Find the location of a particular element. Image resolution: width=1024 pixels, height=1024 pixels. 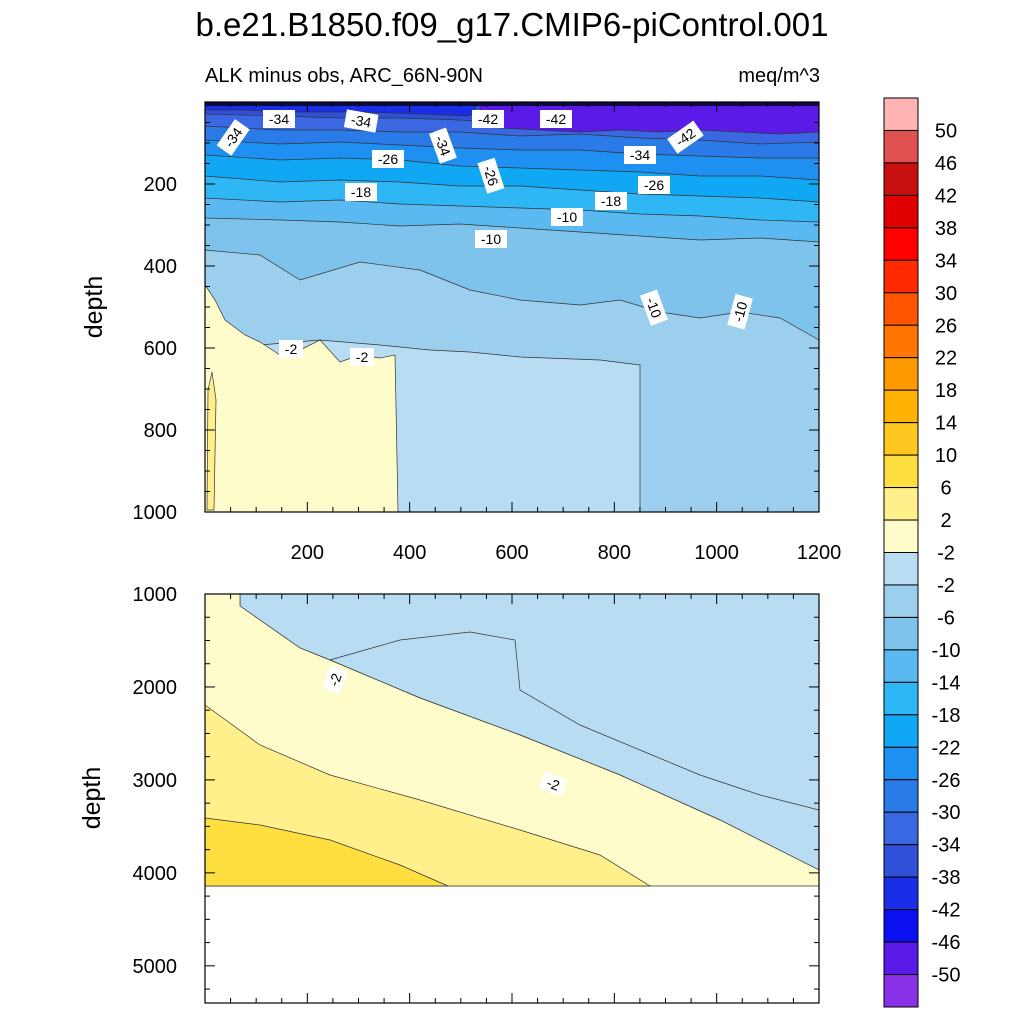

contour-labels-lower: -2 -2 is located at coordinates (445, 731).